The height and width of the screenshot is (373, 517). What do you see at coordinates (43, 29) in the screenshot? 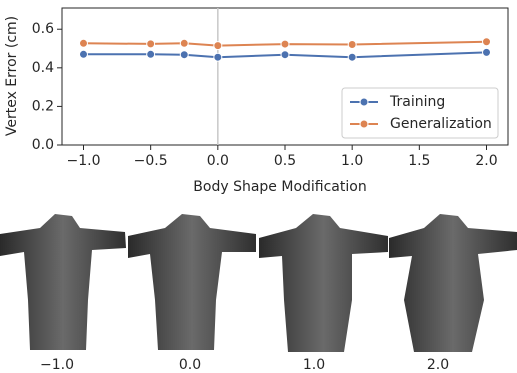
I see `y-tick-label: 0.6` at bounding box center [43, 29].